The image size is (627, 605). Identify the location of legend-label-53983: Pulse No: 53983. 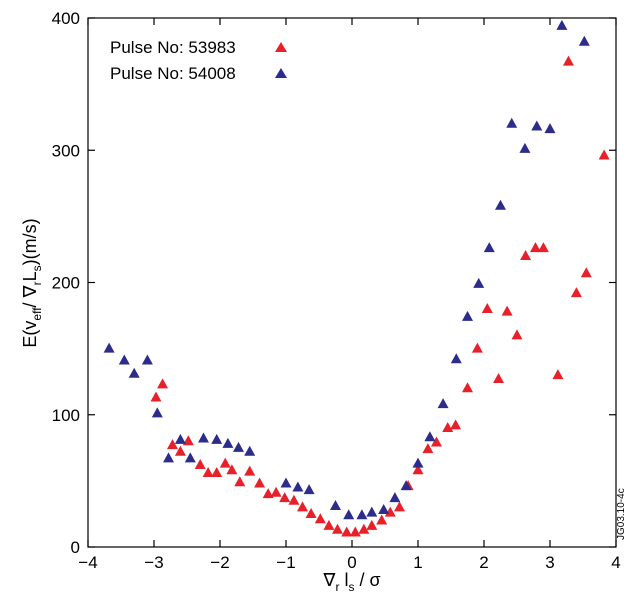
(173, 47).